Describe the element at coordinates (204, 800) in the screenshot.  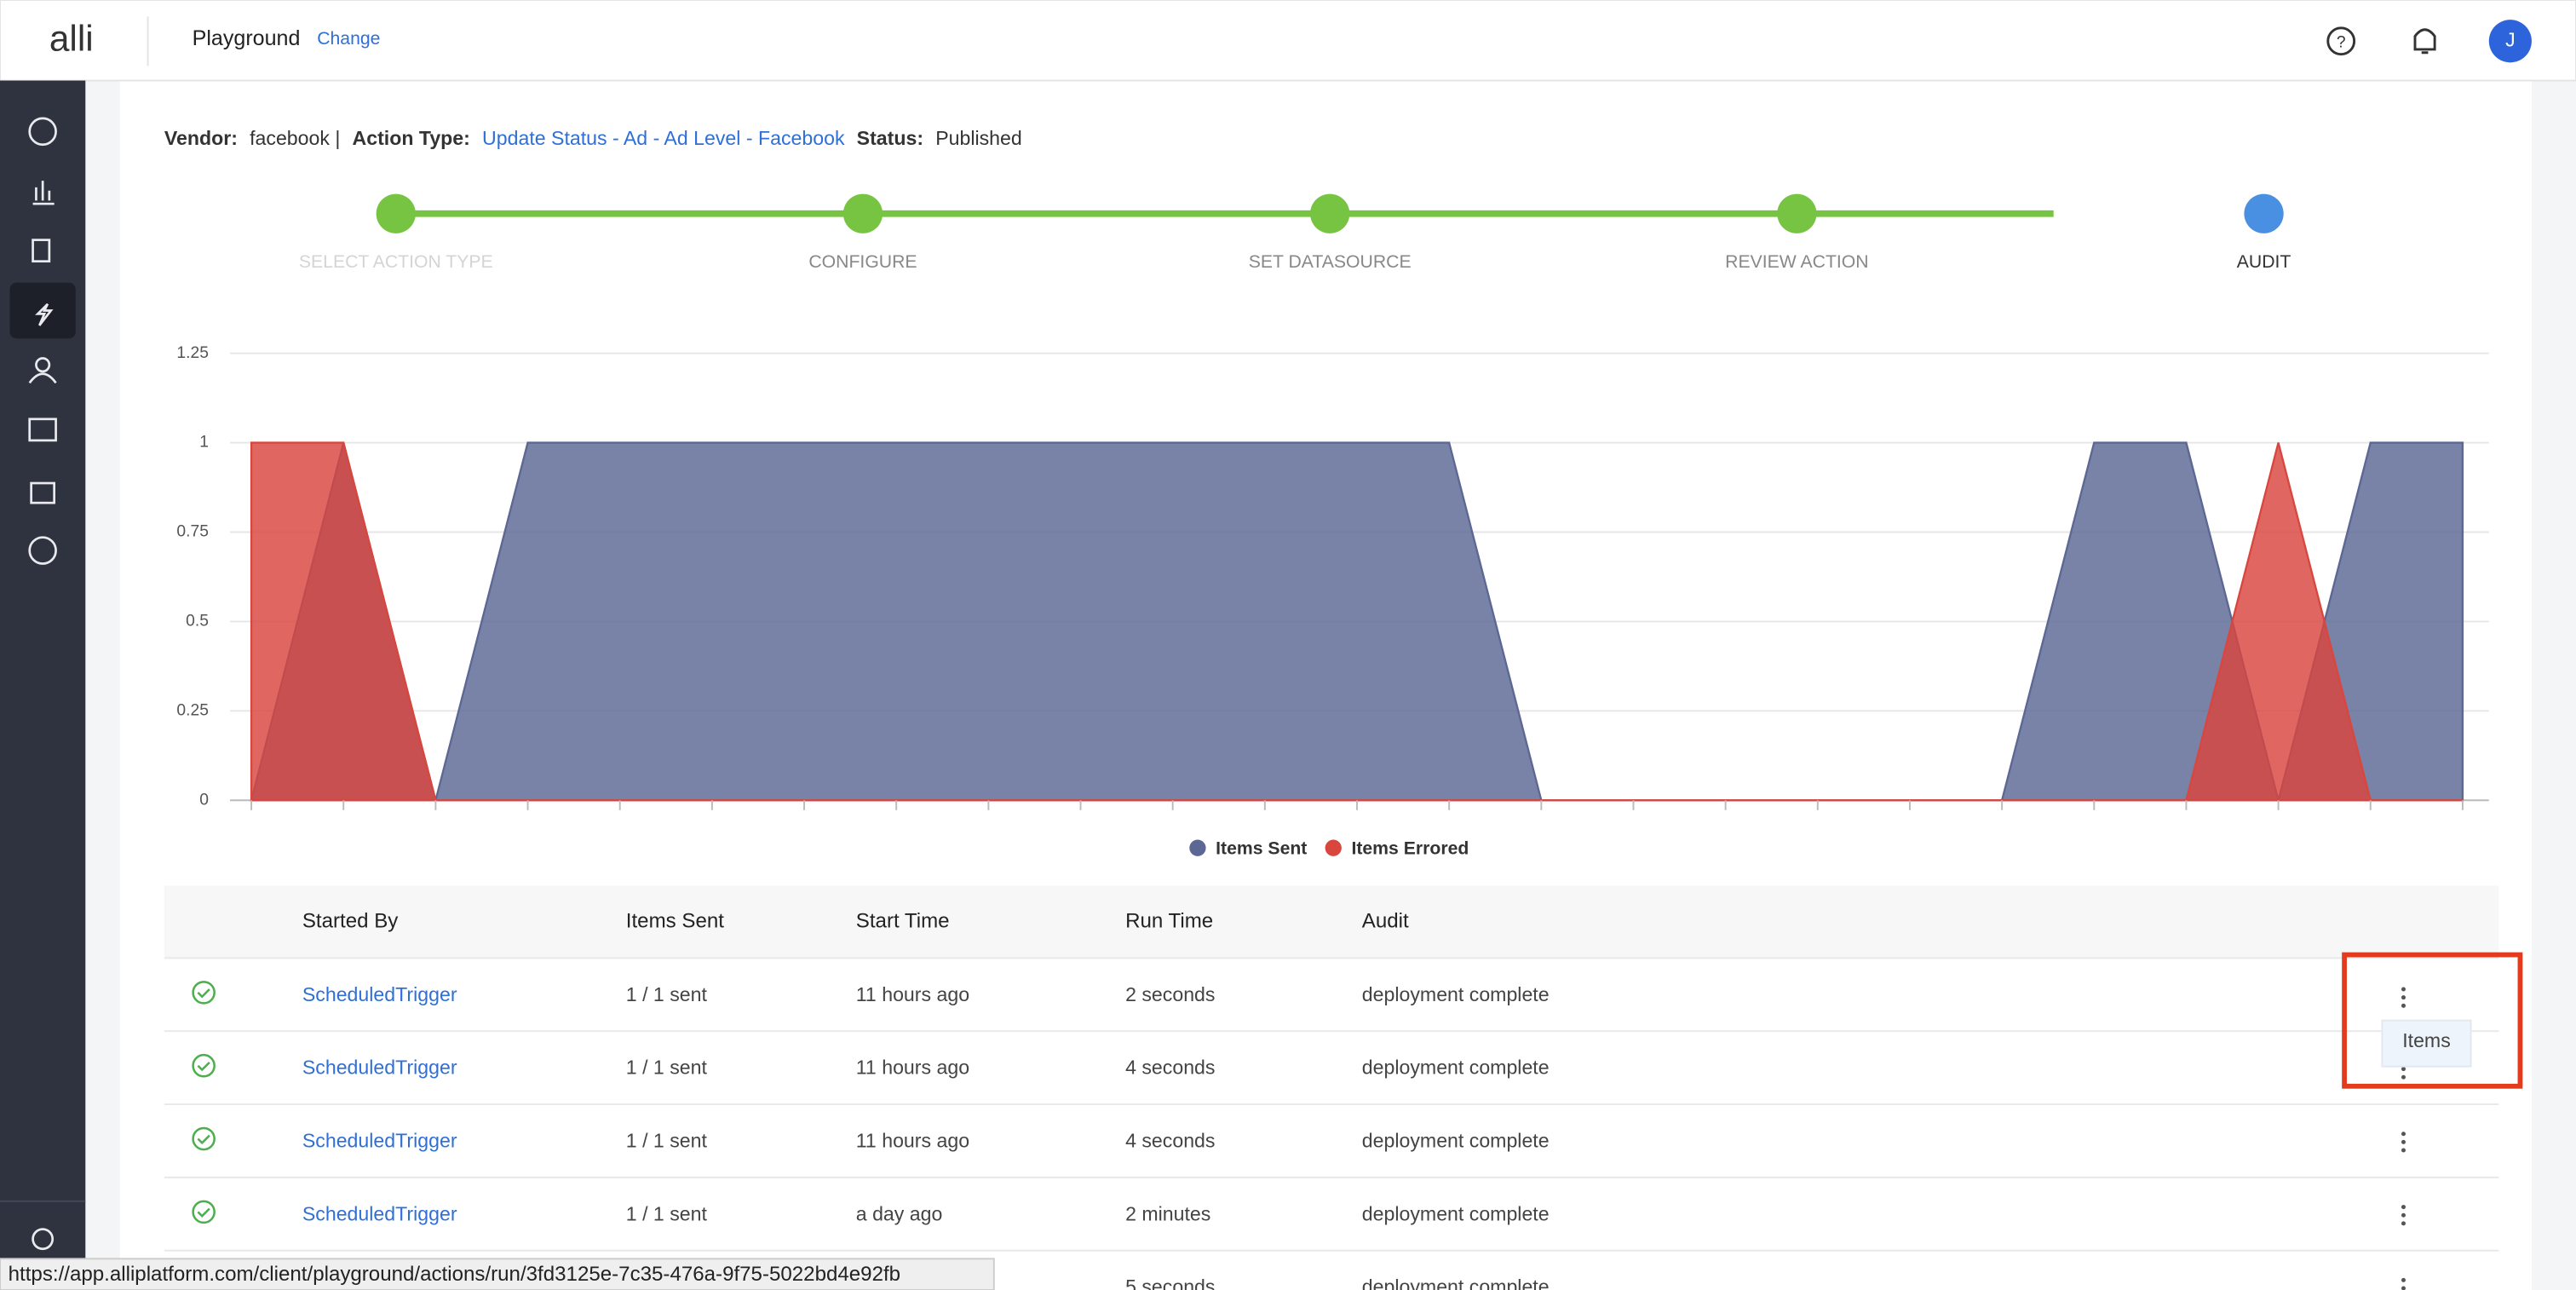
I see `y-tick-label: 0` at that location.